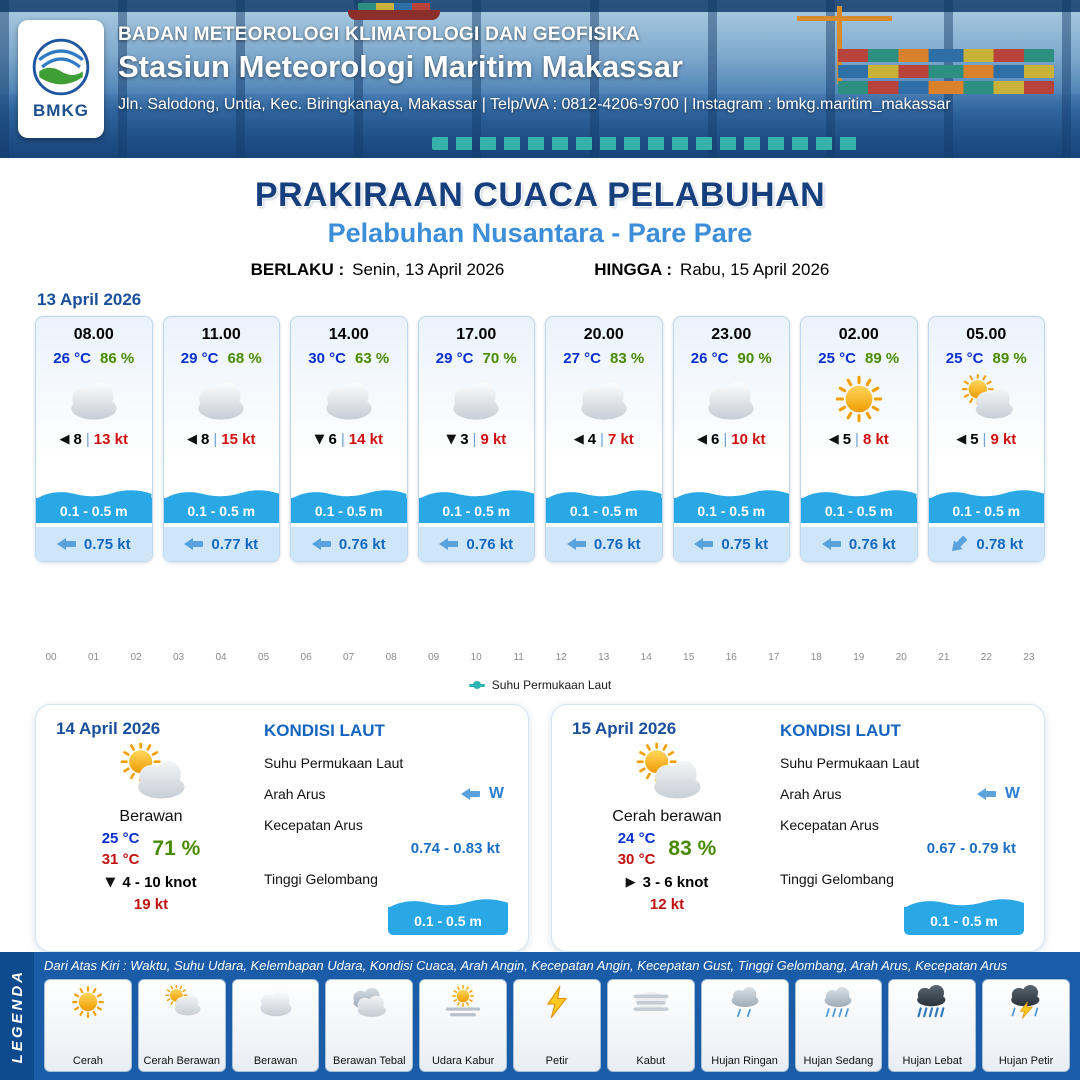  What do you see at coordinates (667, 774) in the screenshot?
I see `daily-weather-icon` at bounding box center [667, 774].